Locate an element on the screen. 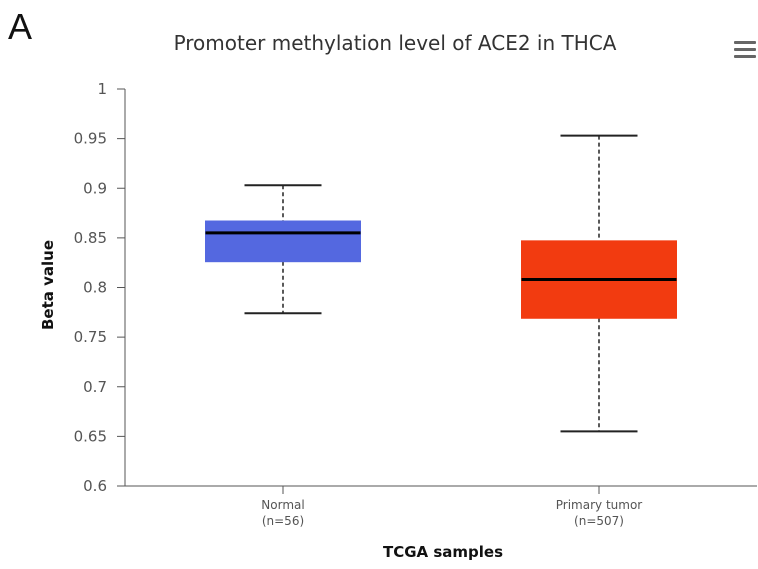  x-tick-count-label: (n=56) is located at coordinates (283, 521).